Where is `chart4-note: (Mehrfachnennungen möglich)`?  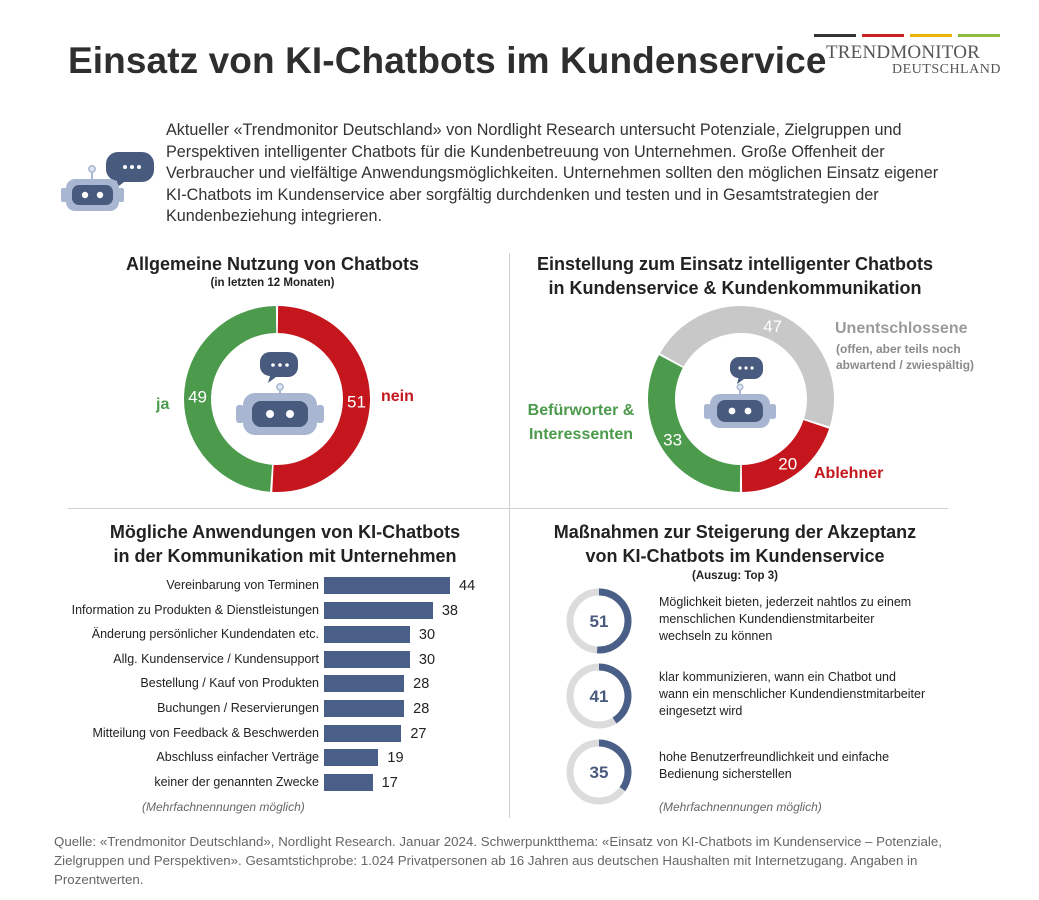
chart4-note: (Mehrfachnennungen möglich) is located at coordinates (740, 807).